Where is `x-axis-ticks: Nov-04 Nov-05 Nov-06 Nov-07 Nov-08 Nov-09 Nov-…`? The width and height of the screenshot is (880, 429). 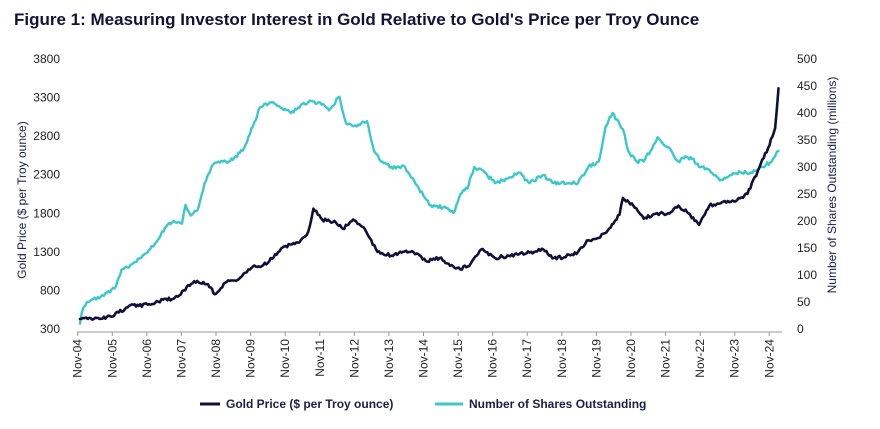
x-axis-ticks: Nov-04 Nov-05 Nov-06 Nov-07 Nov-08 Nov-09 Nov-… is located at coordinates (423, 355).